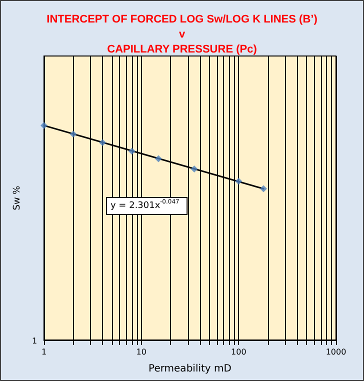 The image size is (364, 381). What do you see at coordinates (35, 341) in the screenshot?
I see `text: 1` at bounding box center [35, 341].